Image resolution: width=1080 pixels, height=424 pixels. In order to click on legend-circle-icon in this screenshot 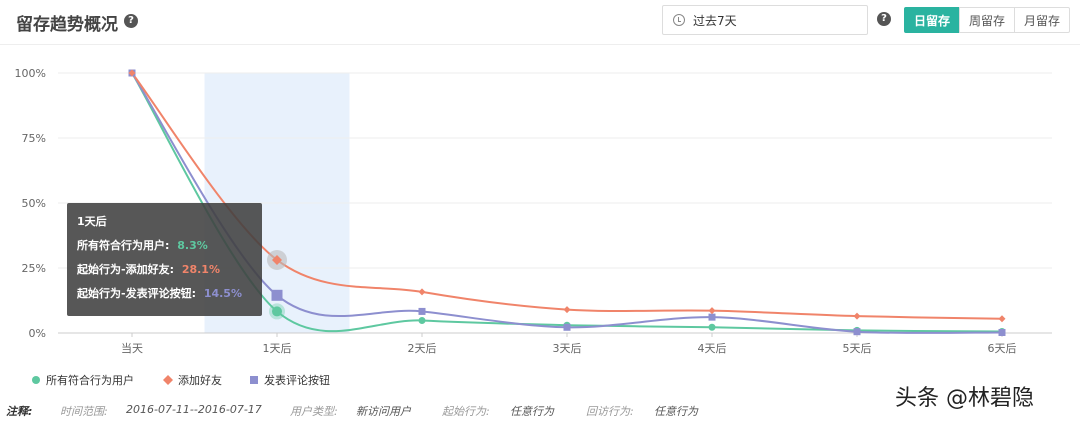, I will do `click(36, 380)`.